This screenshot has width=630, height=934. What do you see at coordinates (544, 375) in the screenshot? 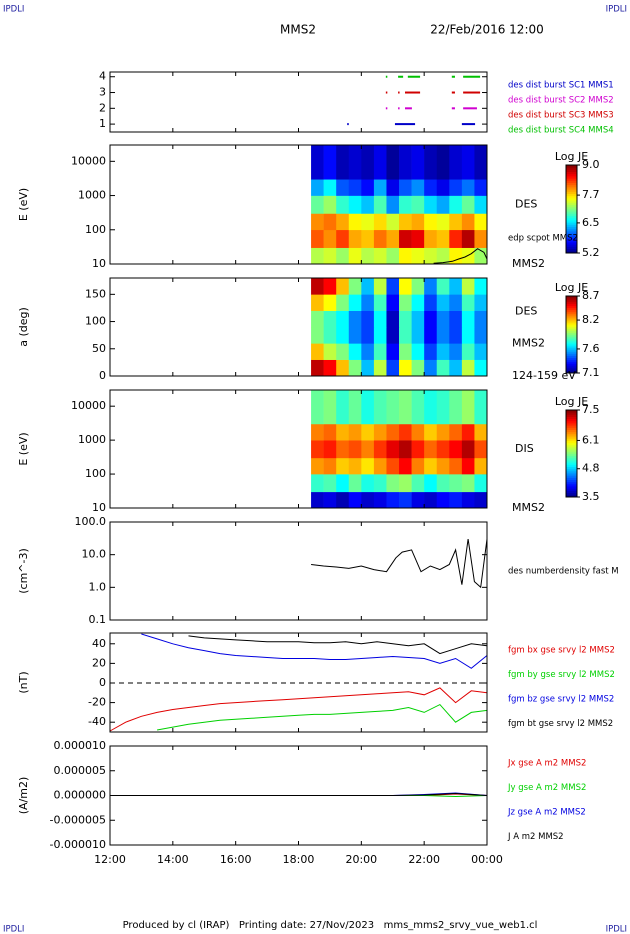
I see `annotation: 124-159 eV` at bounding box center [544, 375].